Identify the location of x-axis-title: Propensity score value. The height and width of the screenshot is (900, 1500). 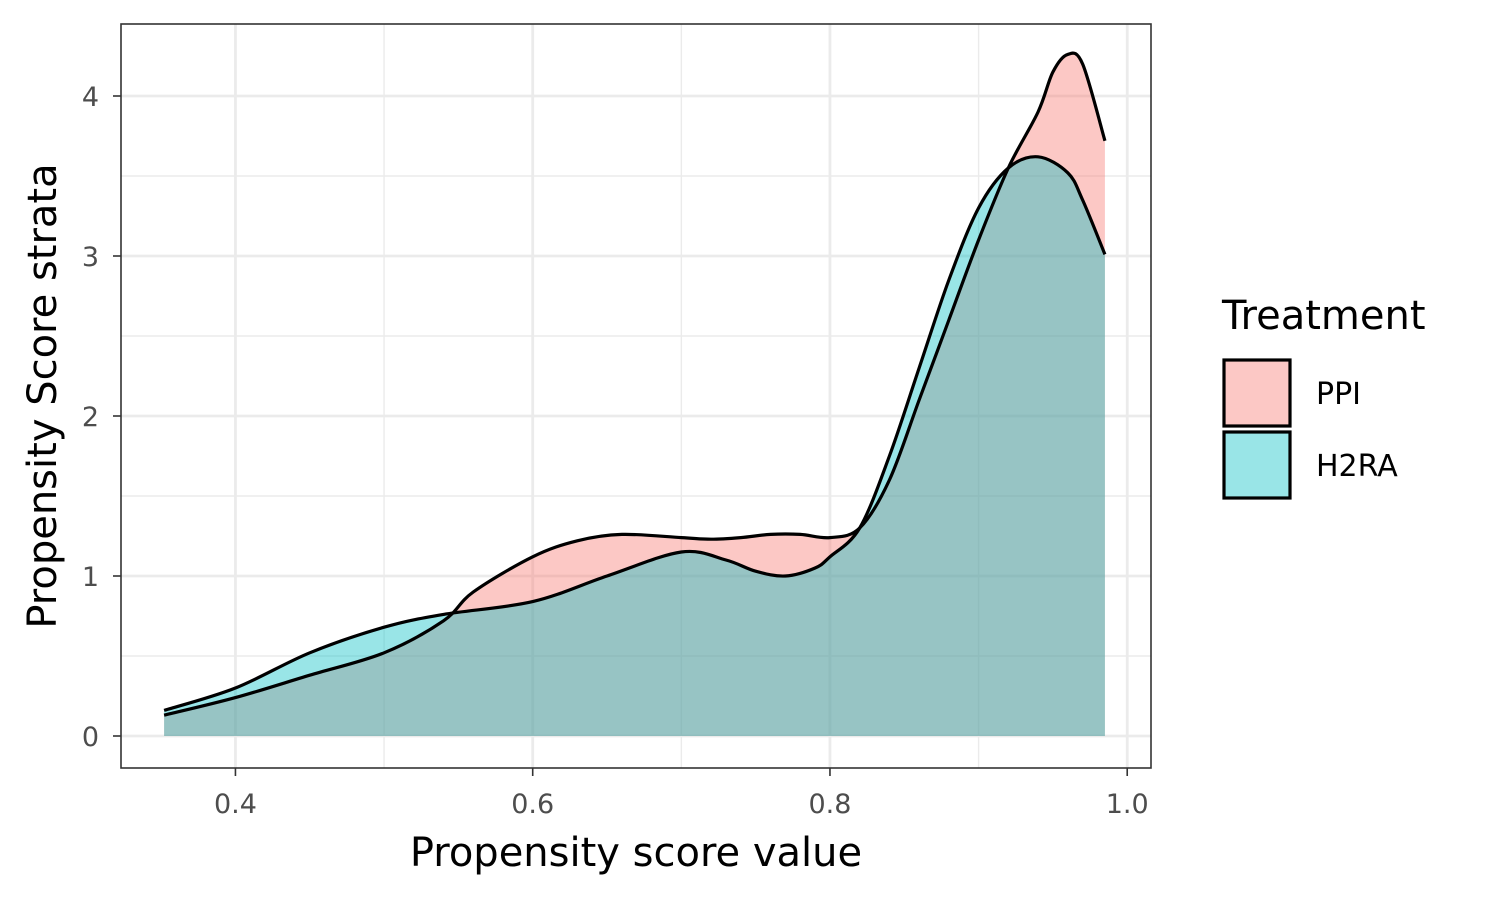
(636, 853).